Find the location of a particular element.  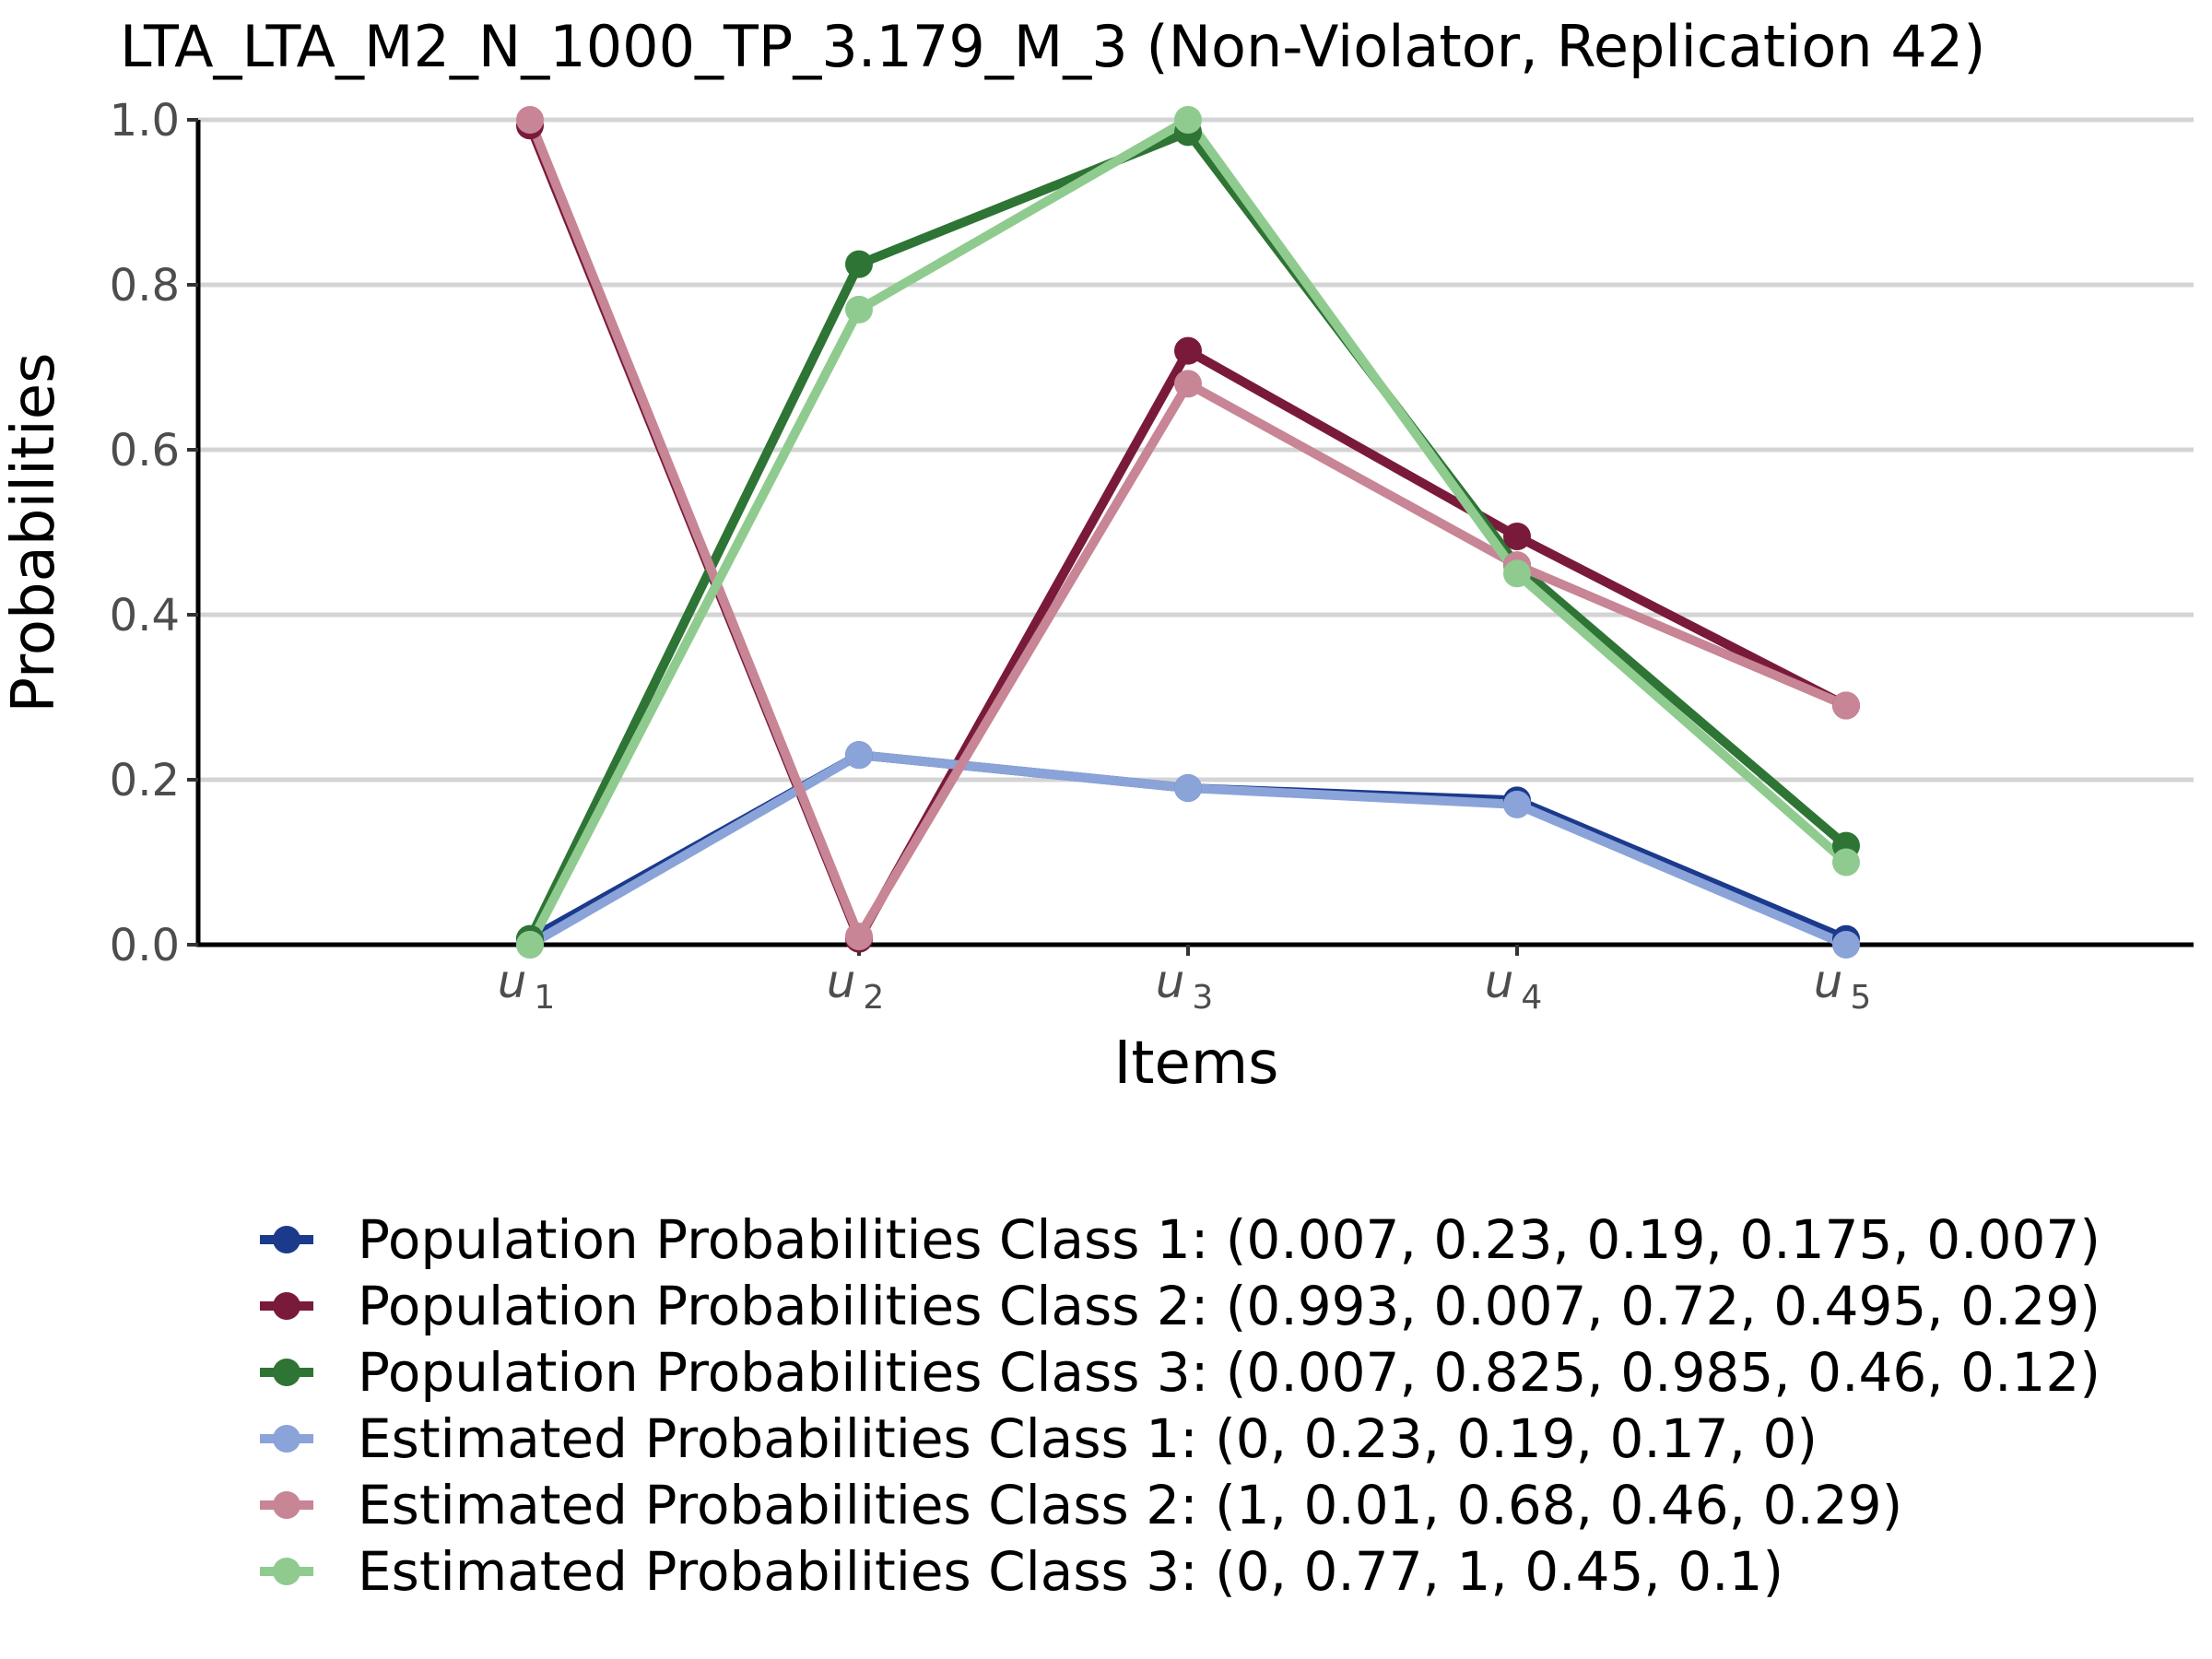

x-tick-subscript: 4 is located at coordinates (1531, 998).